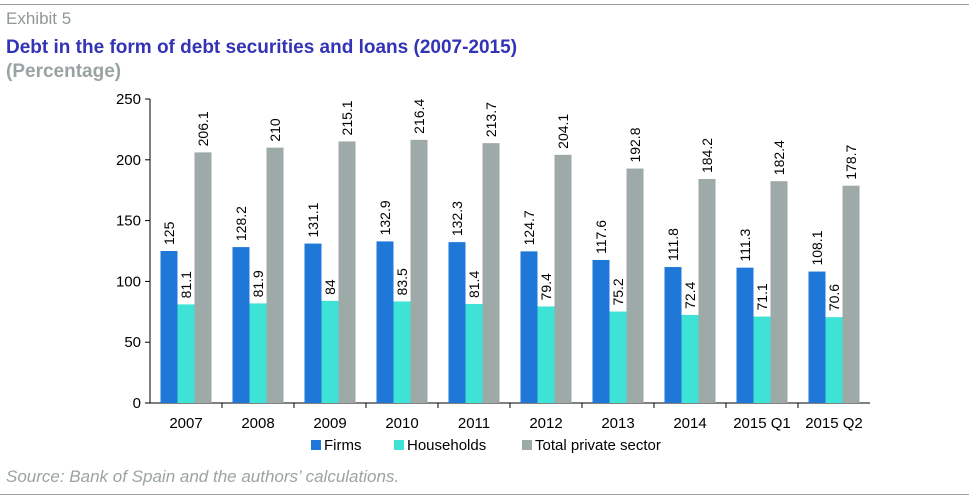  Describe the element at coordinates (484, 4) in the screenshot. I see `top-divider` at that location.